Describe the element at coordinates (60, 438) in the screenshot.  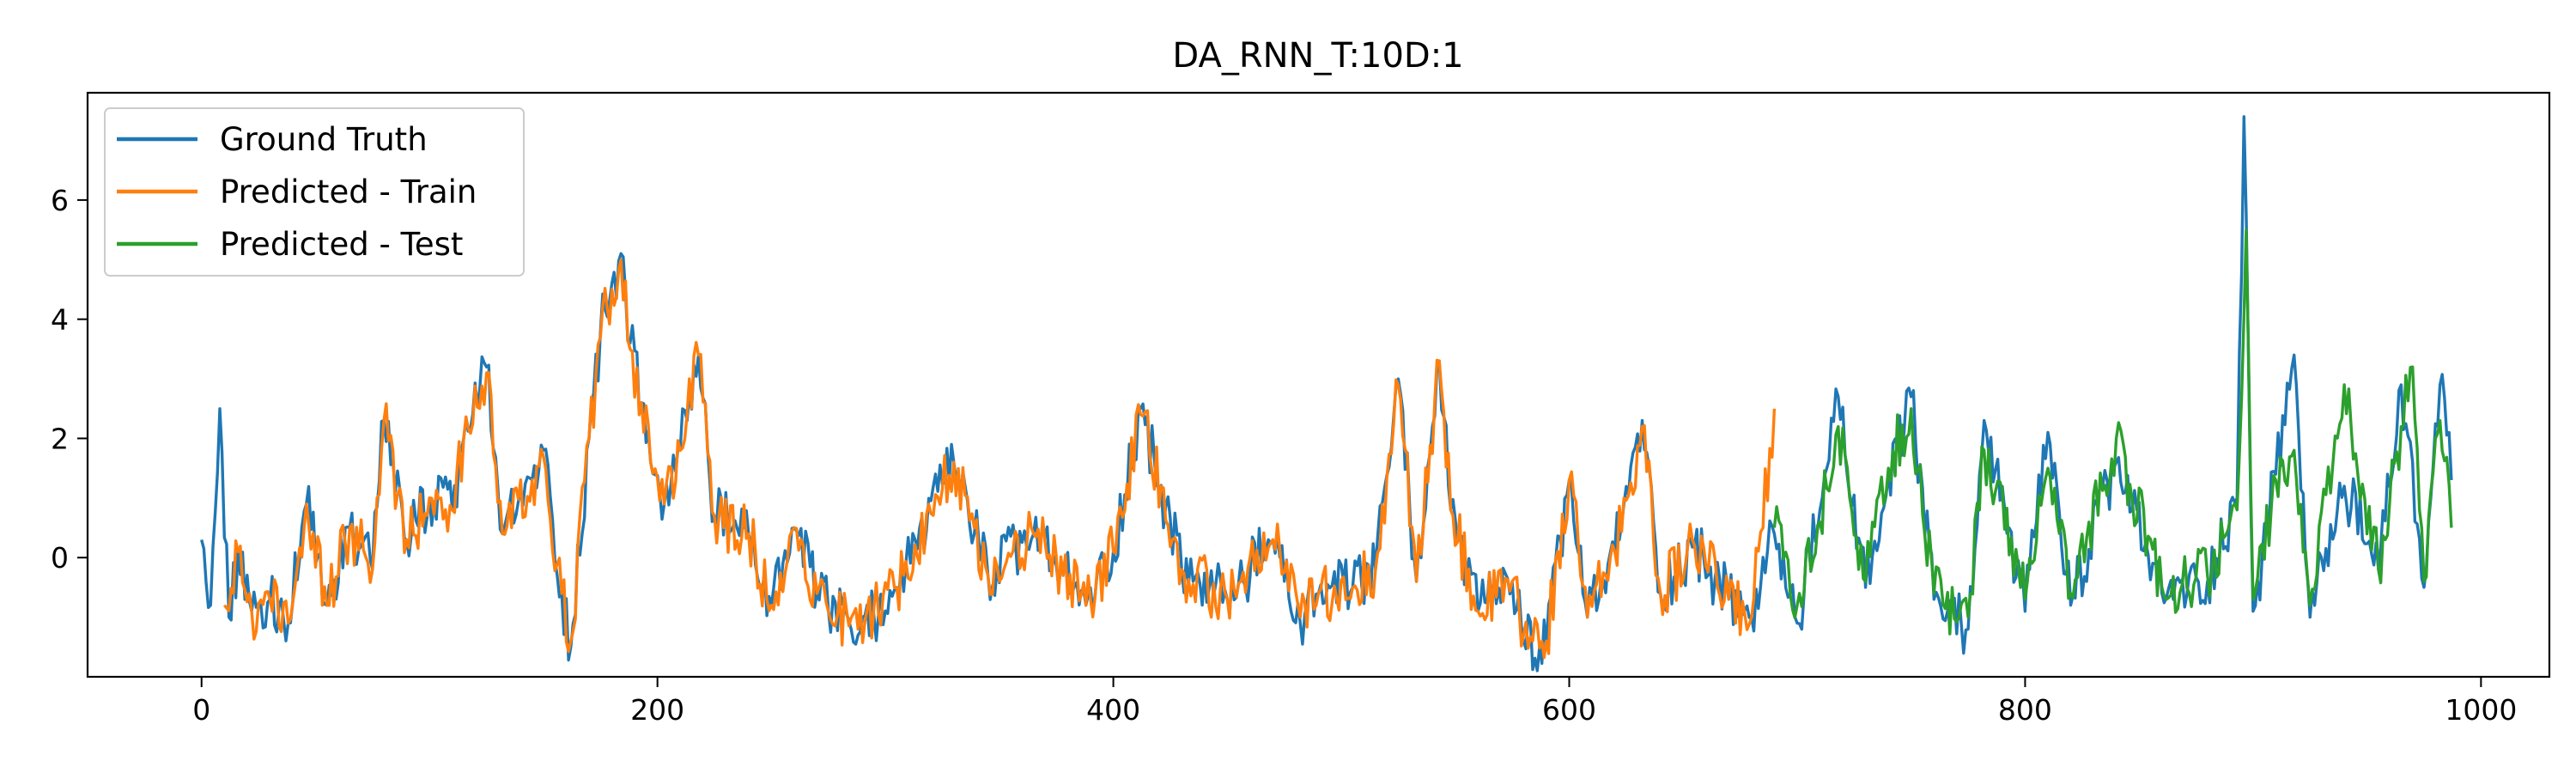
I see `y-tick-label: 2` at that location.